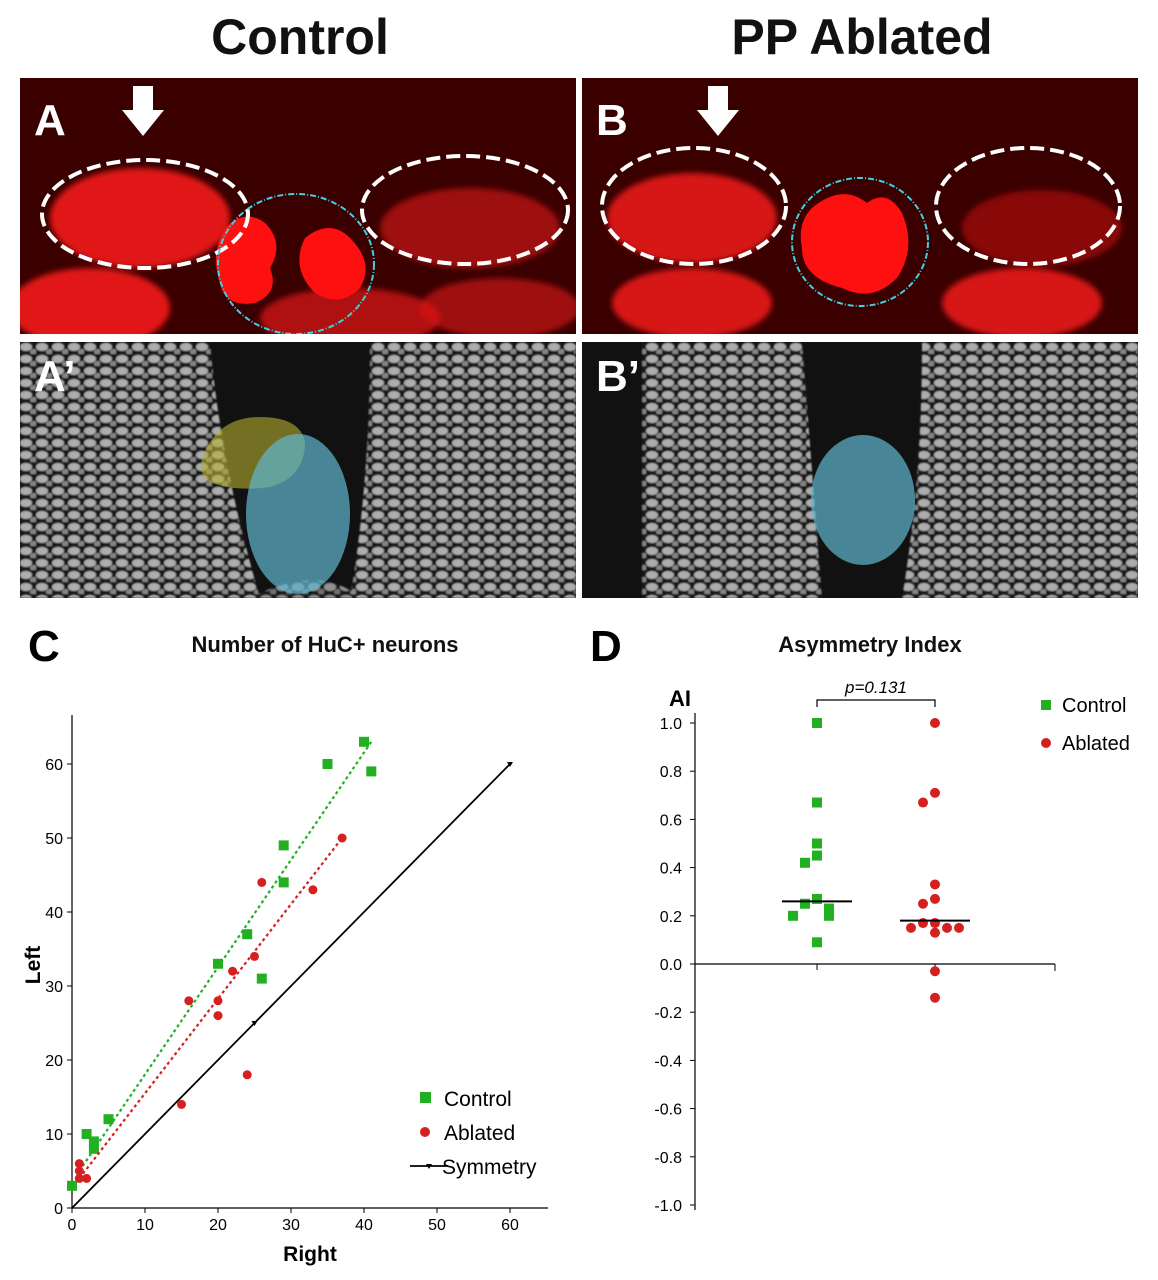 This screenshot has width=1158, height=1280. I want to click on panel-label-d: D, so click(606, 646).